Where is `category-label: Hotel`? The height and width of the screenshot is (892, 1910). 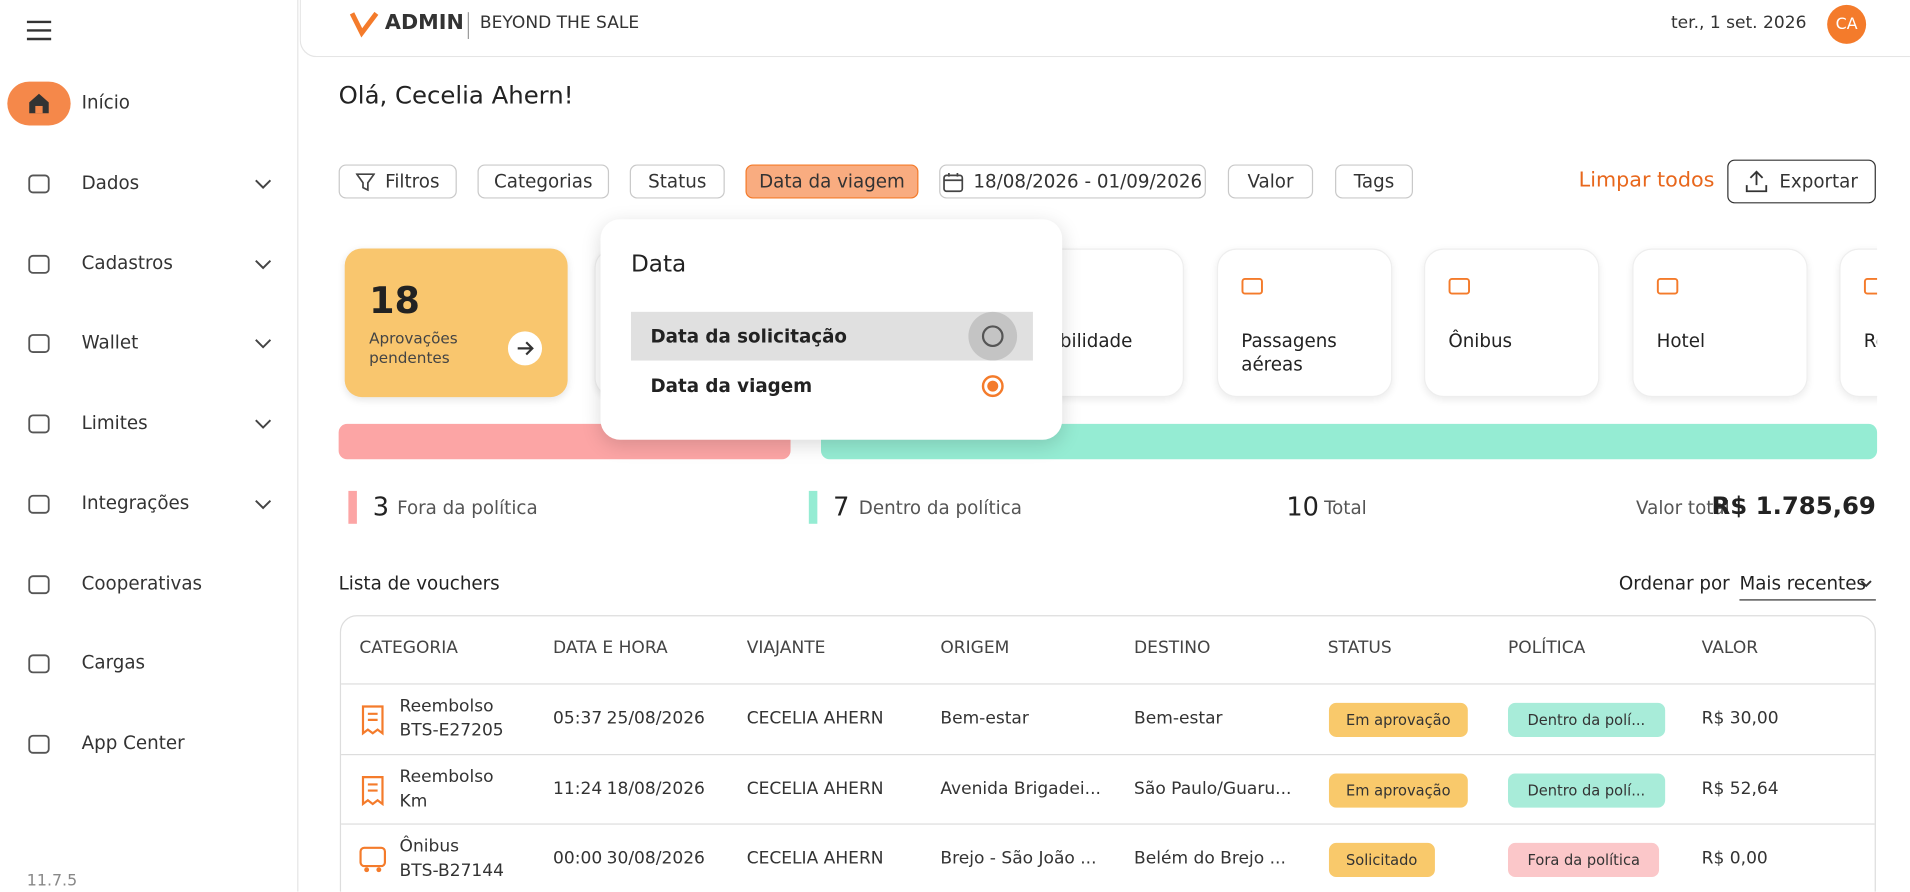
category-label: Hotel is located at coordinates (1681, 341).